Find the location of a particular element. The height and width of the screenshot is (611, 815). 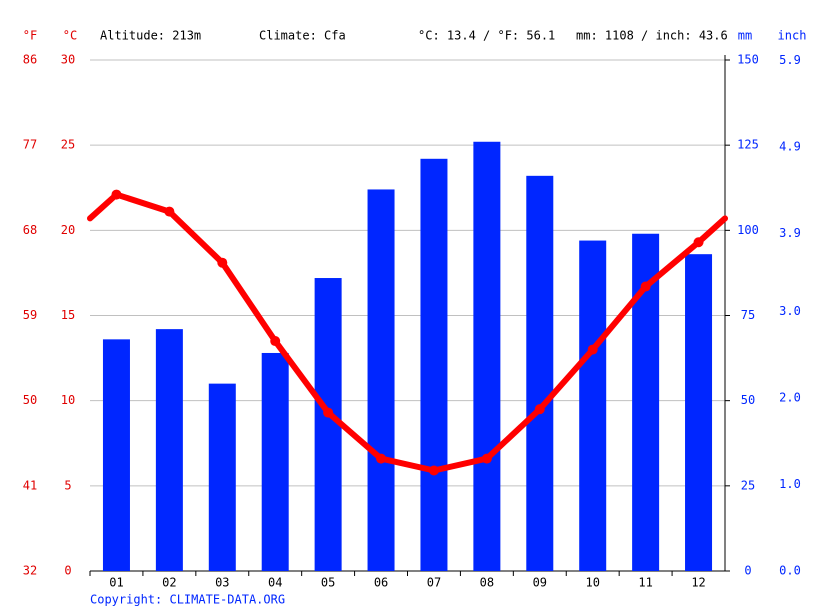

y-tick-label: 20 is located at coordinates (68, 230).